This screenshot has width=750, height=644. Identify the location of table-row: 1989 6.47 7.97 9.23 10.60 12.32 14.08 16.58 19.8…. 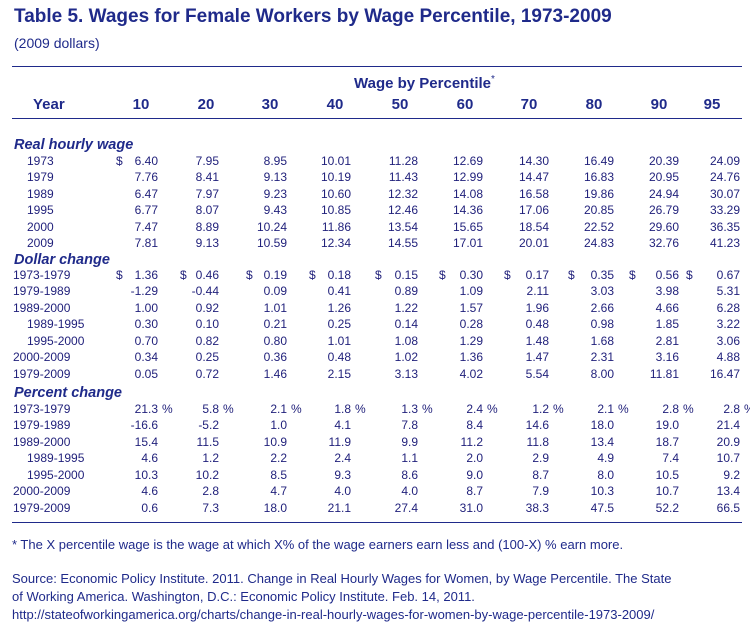
(375, 194).